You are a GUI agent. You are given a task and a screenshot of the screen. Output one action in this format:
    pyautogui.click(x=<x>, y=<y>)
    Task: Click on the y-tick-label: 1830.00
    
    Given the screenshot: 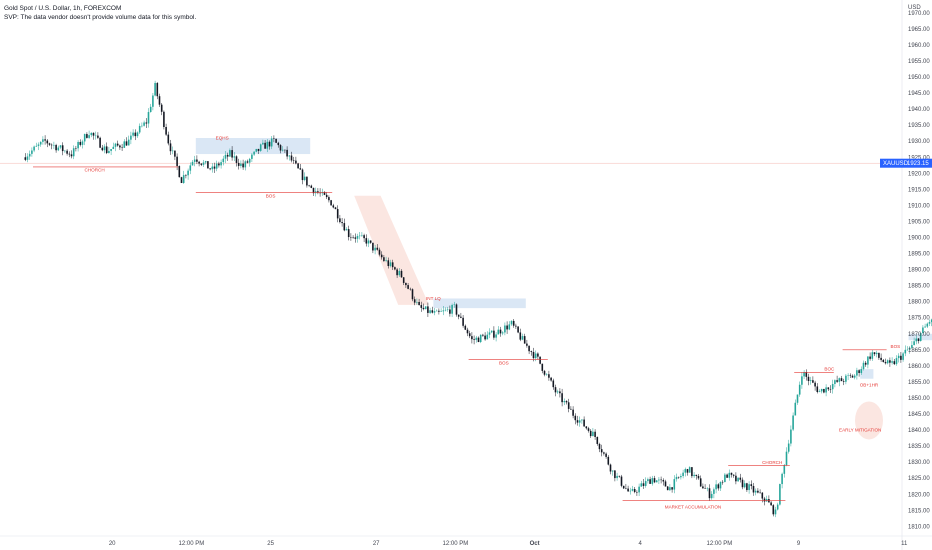 What is the action you would take?
    pyautogui.click(x=919, y=463)
    